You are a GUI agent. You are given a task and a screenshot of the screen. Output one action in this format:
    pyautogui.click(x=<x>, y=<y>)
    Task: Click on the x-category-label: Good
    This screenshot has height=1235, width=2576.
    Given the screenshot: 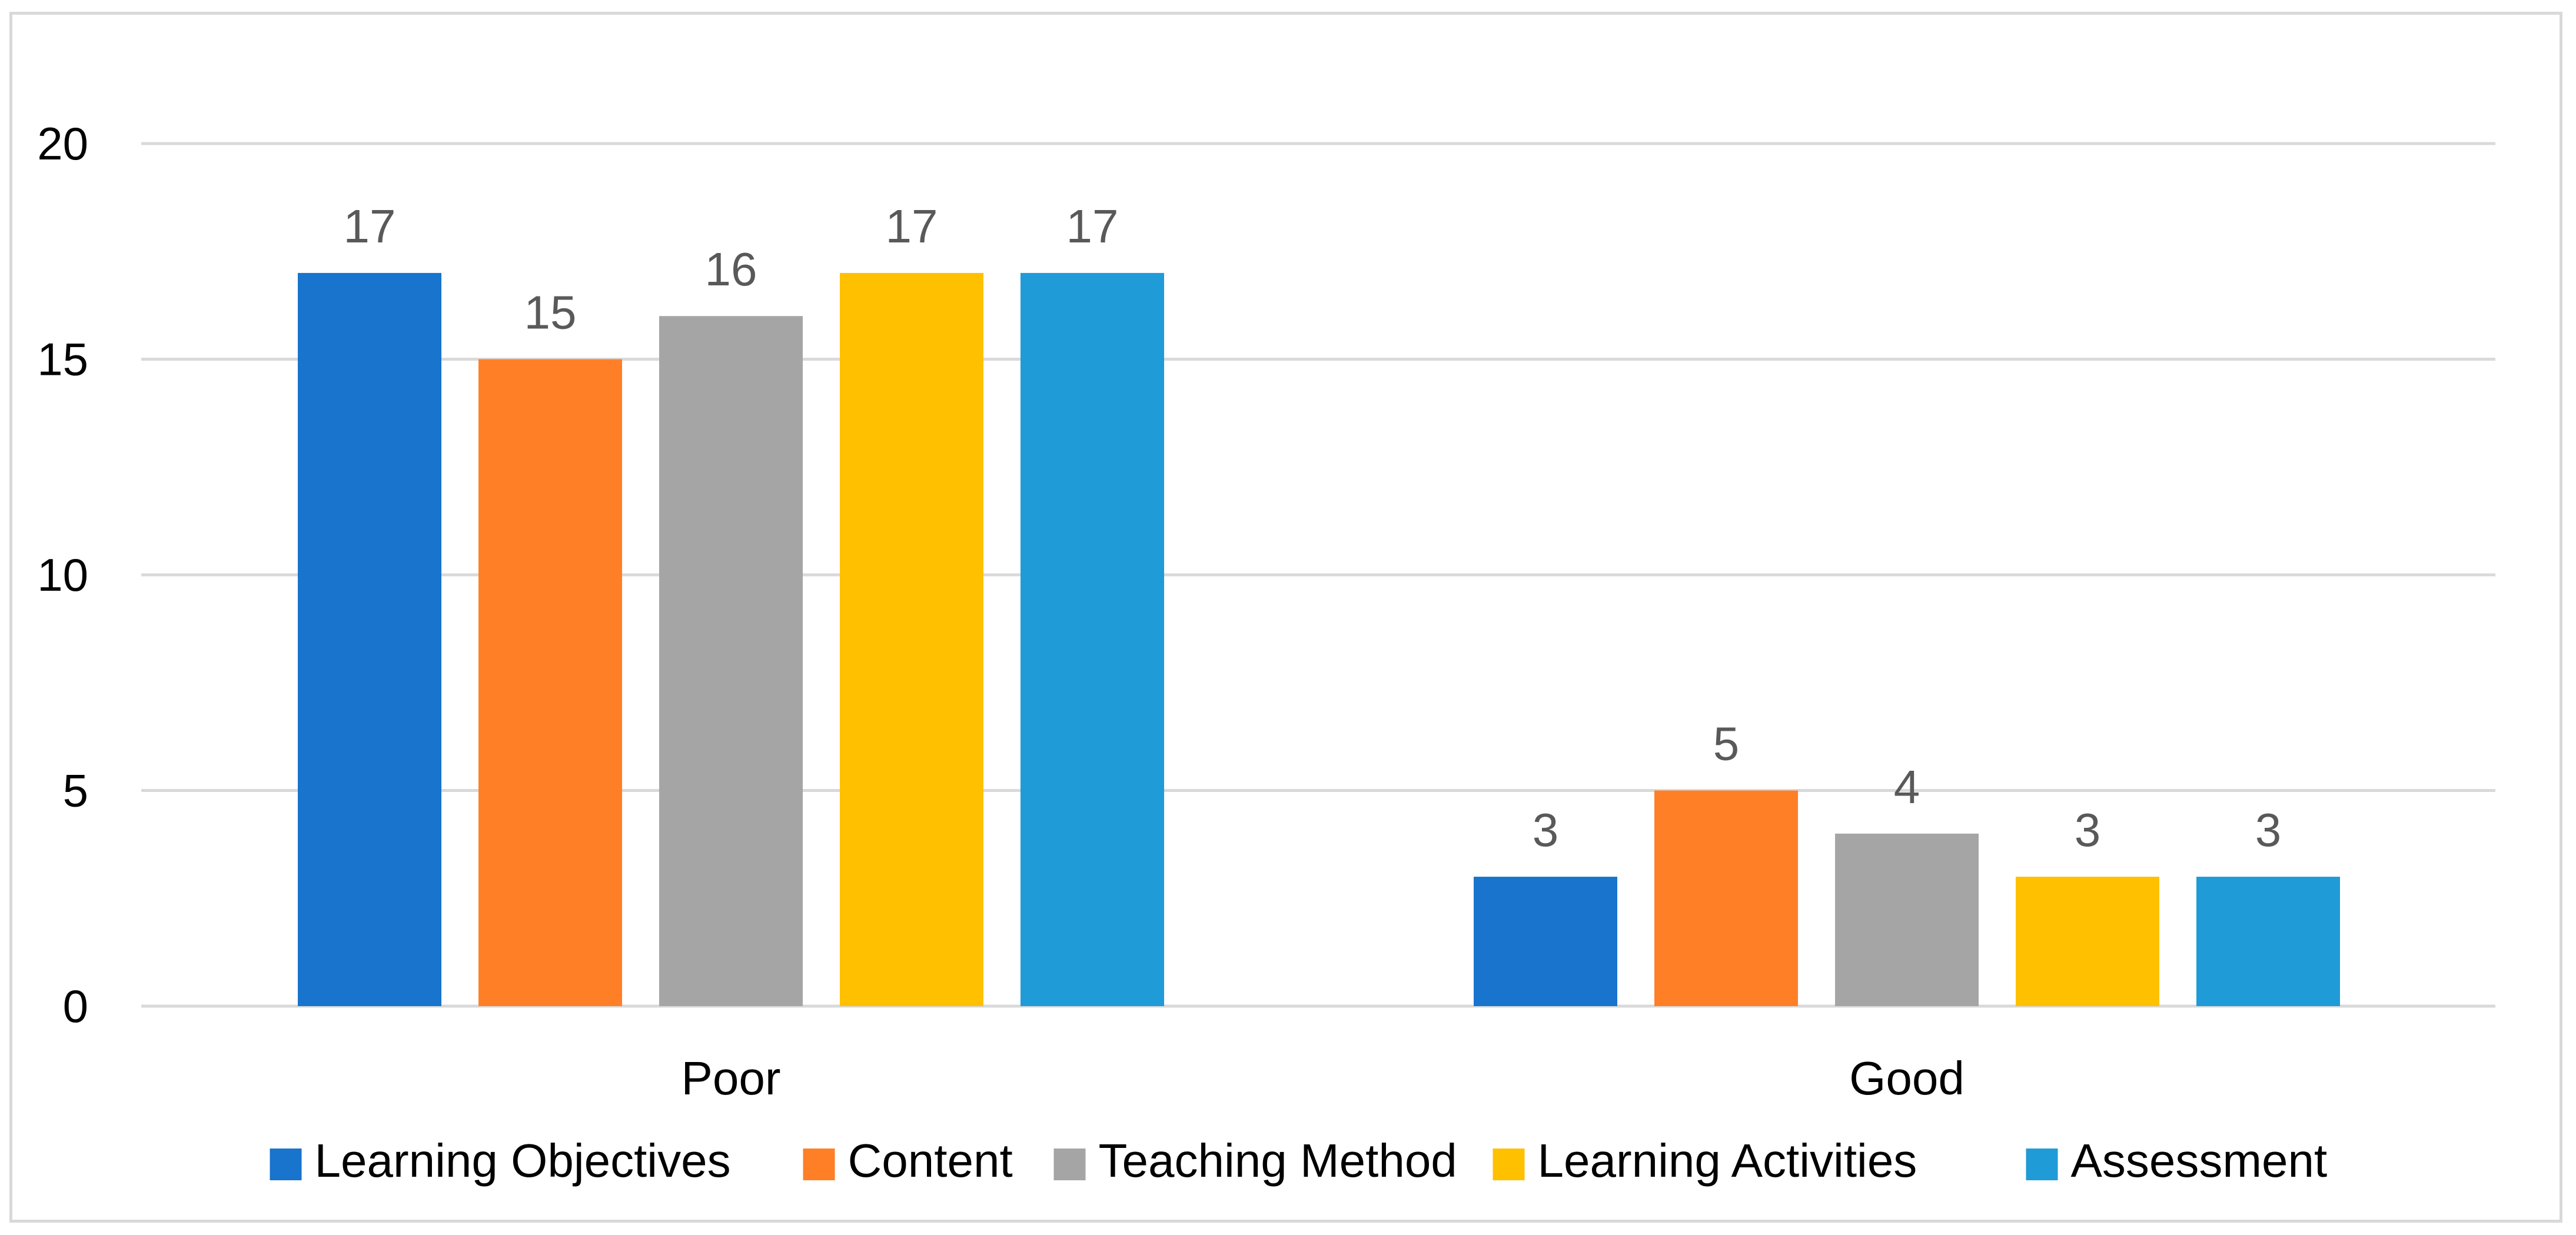 What is the action you would take?
    pyautogui.click(x=1907, y=1078)
    